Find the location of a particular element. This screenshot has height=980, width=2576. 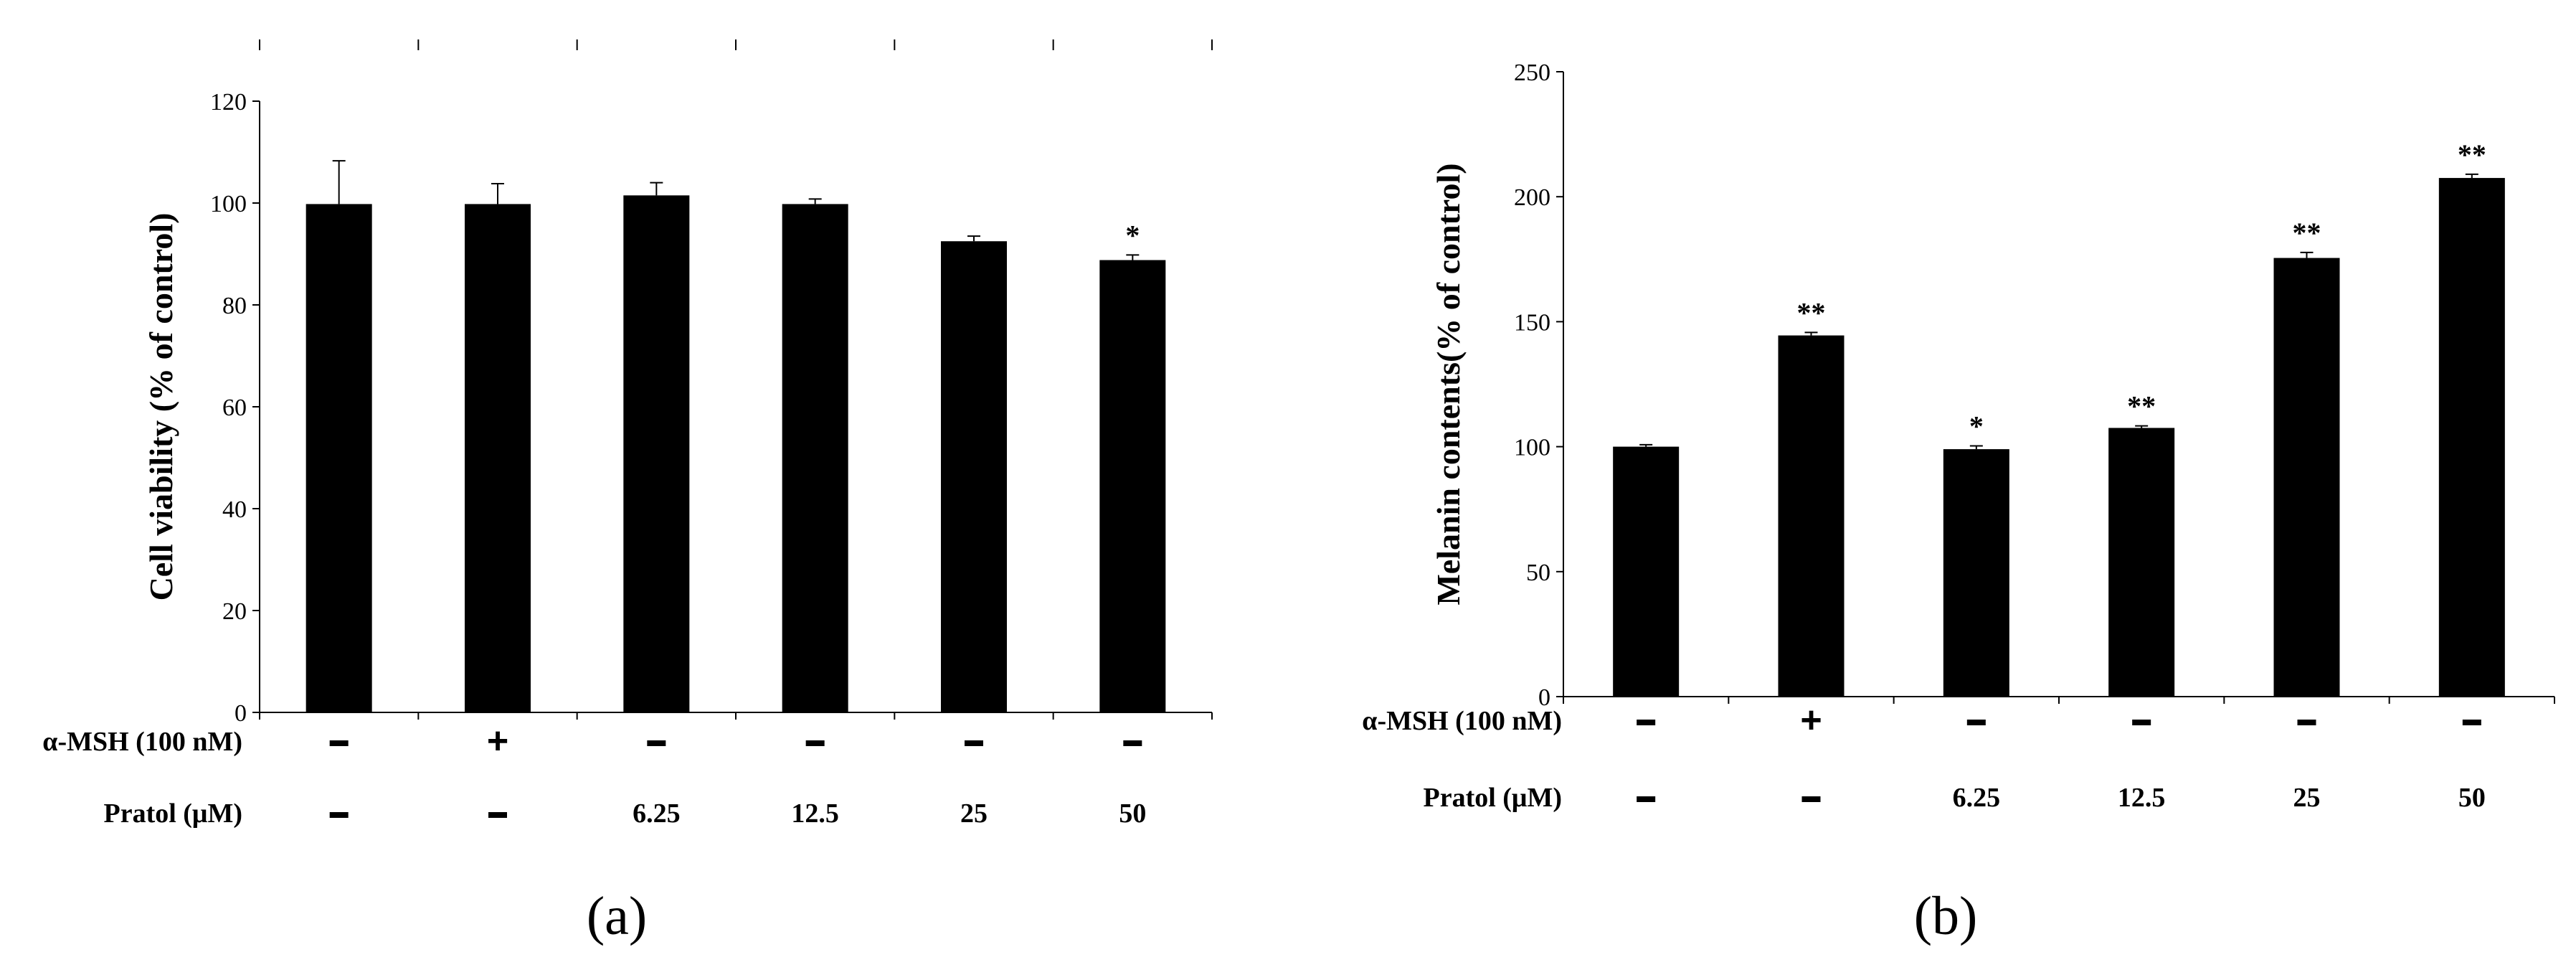

panel-label: (b) is located at coordinates (1946, 916).